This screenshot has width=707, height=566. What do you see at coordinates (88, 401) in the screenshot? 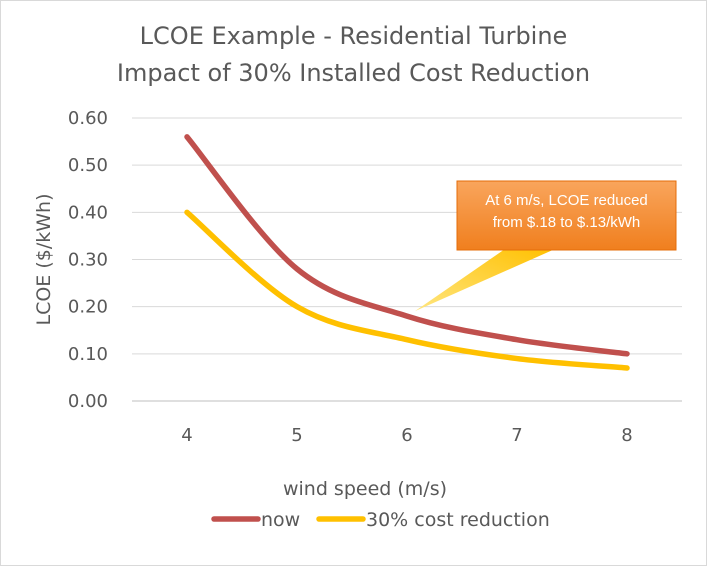
I see `y-tick-label: 0.00` at bounding box center [88, 401].